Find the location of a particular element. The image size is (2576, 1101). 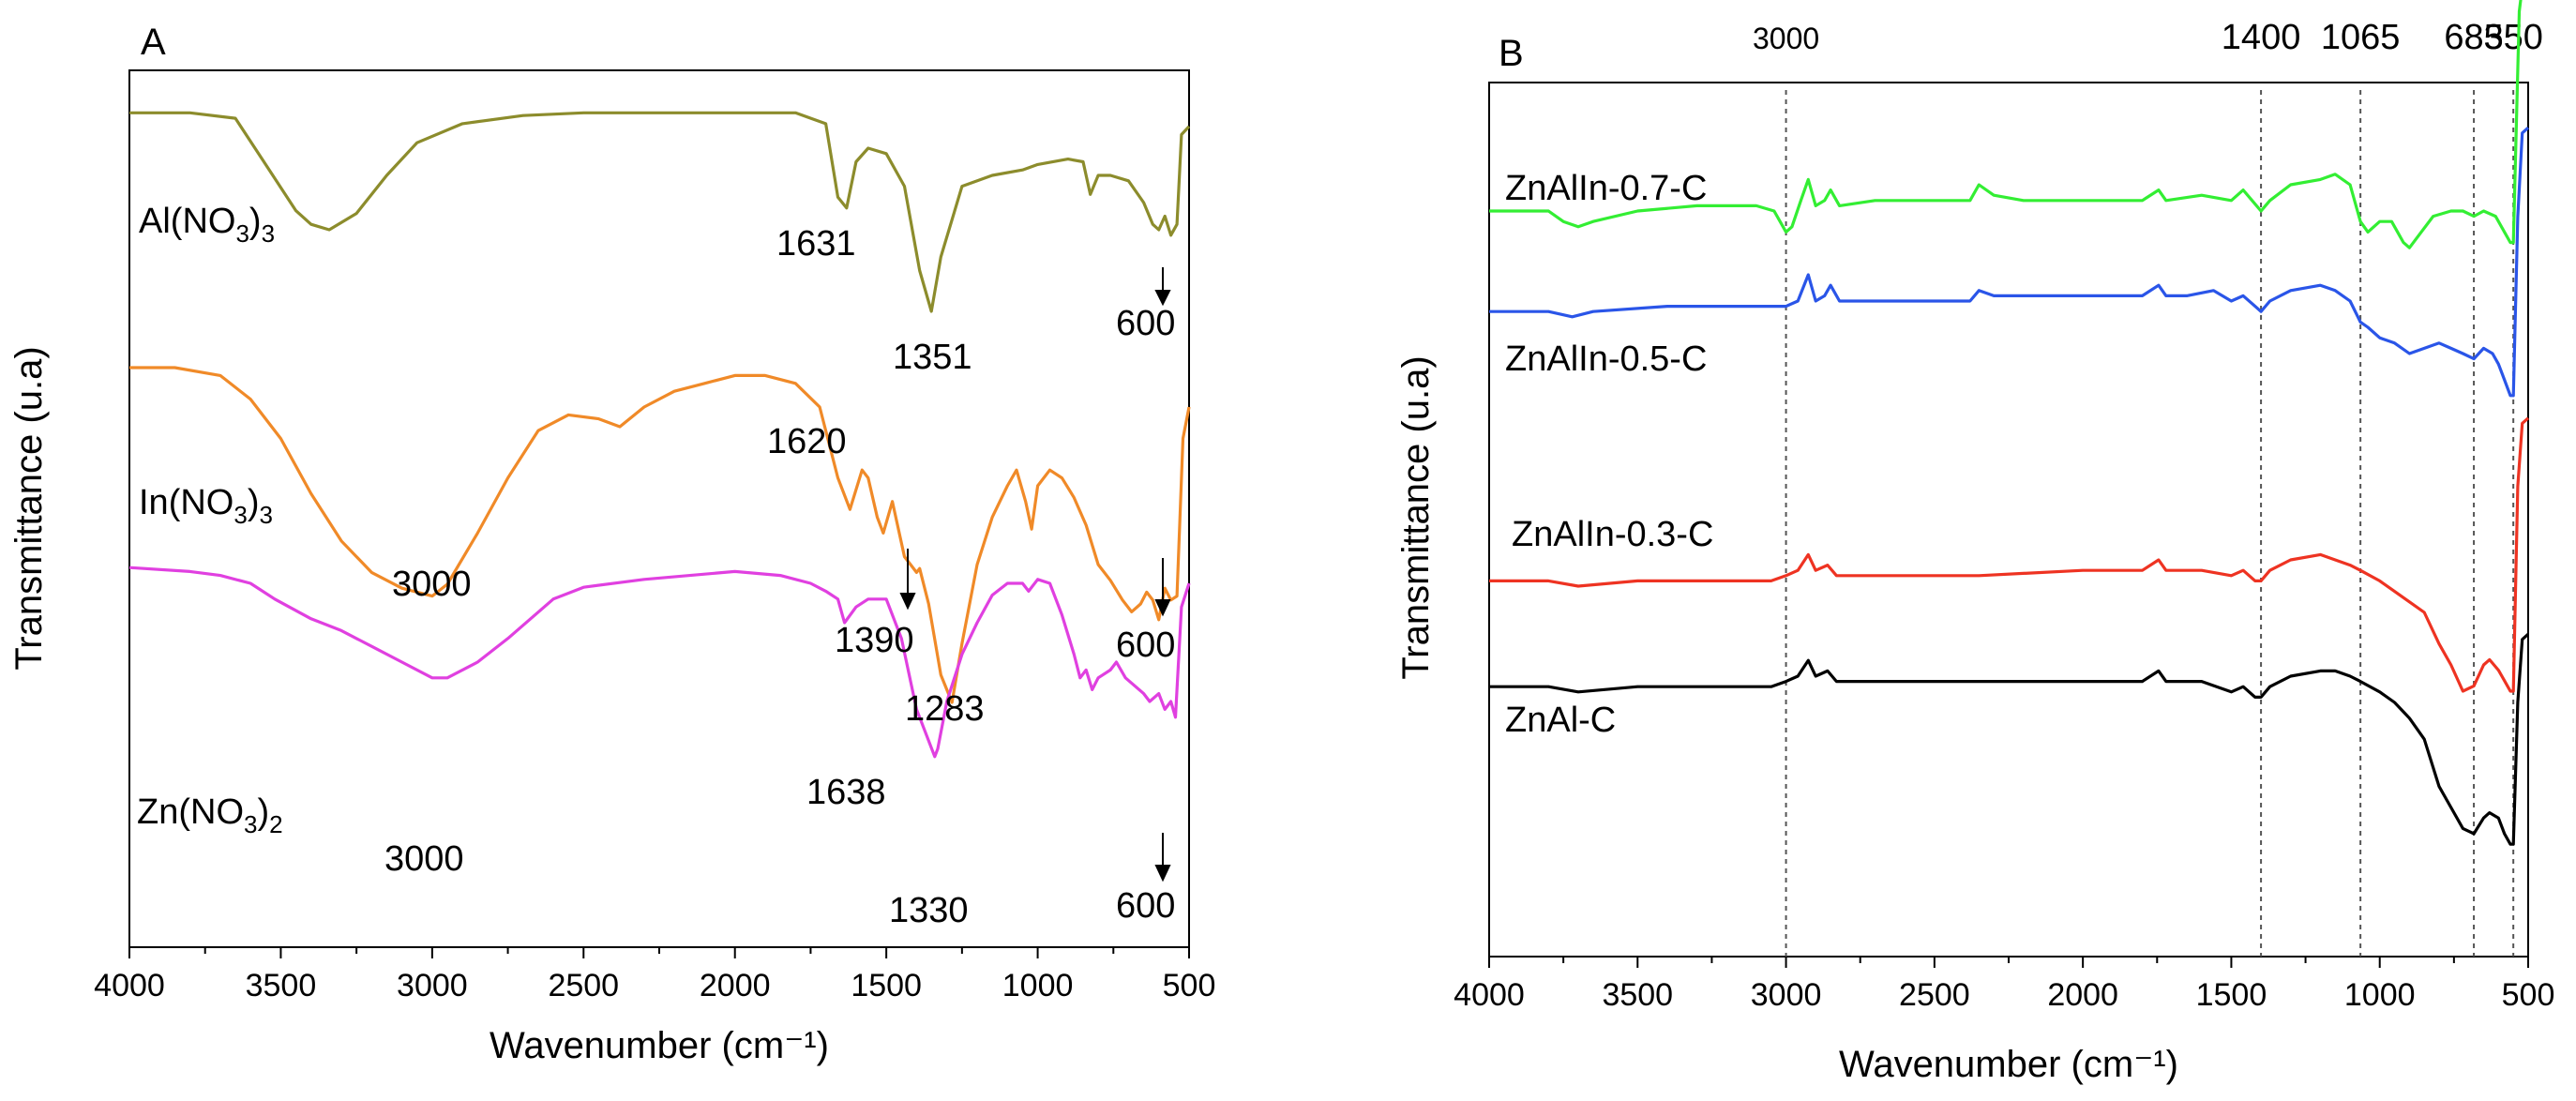

annotation-in-1283: 1283 is located at coordinates (945, 709).